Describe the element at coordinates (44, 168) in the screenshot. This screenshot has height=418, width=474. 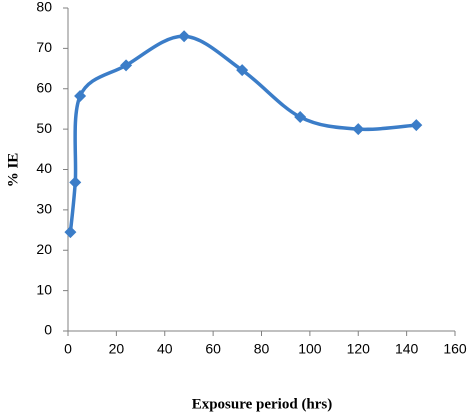
I see `y-tick-label: 40` at that location.